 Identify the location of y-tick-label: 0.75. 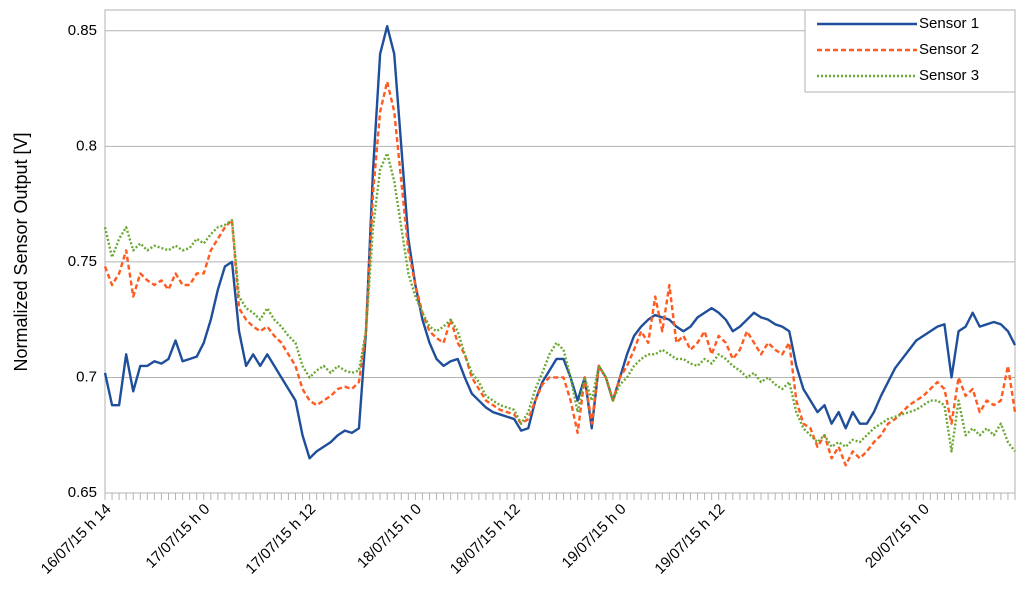
(82, 261).